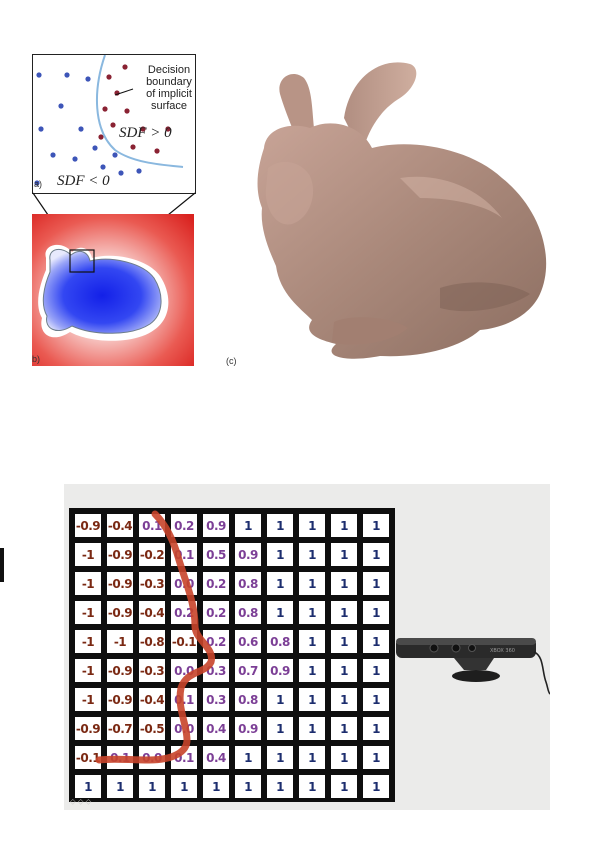  What do you see at coordinates (248, 554) in the screenshot?
I see `sdf-cell-r1-c5: 0.9` at bounding box center [248, 554].